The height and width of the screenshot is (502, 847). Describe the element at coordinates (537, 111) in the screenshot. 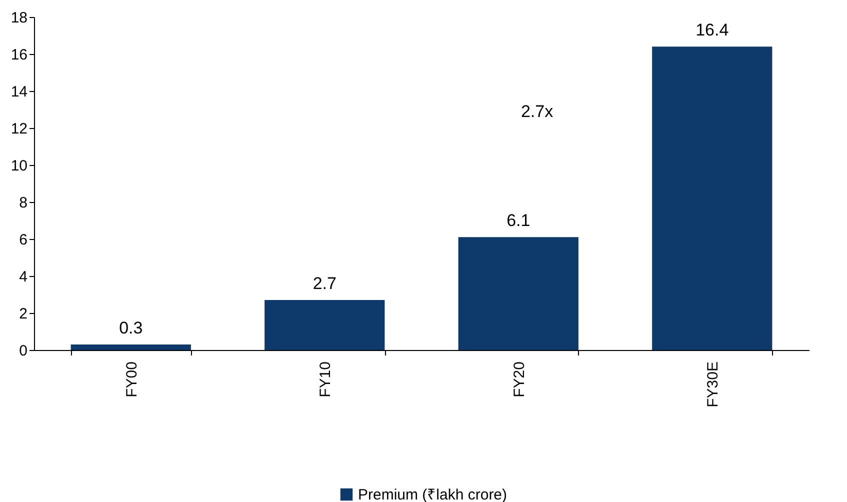

I see `annotation: 2.7x` at that location.